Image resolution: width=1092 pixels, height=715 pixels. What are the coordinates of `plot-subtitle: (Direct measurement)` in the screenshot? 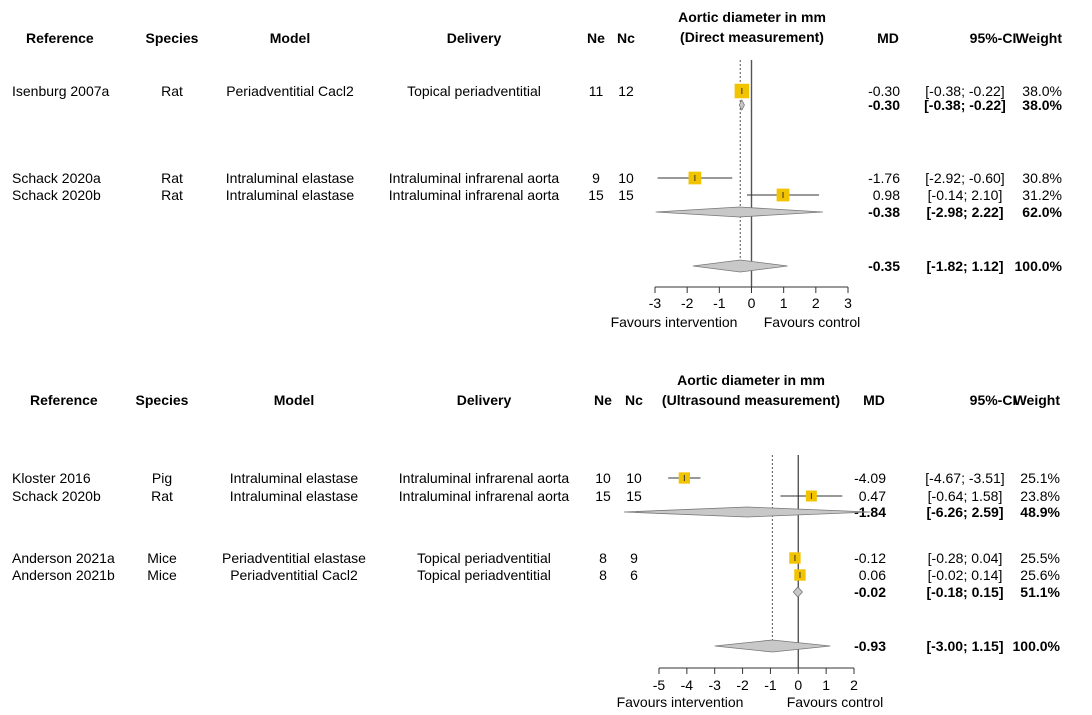 It's located at (752, 37).